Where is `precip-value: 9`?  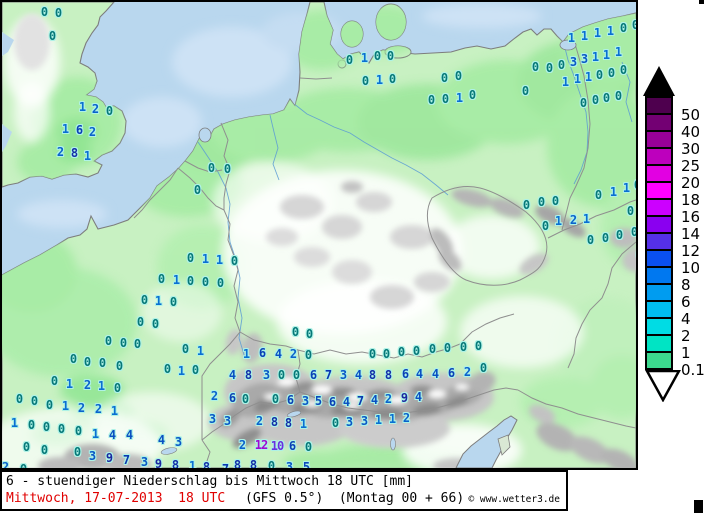
precip-value: 9 is located at coordinates (158, 463).